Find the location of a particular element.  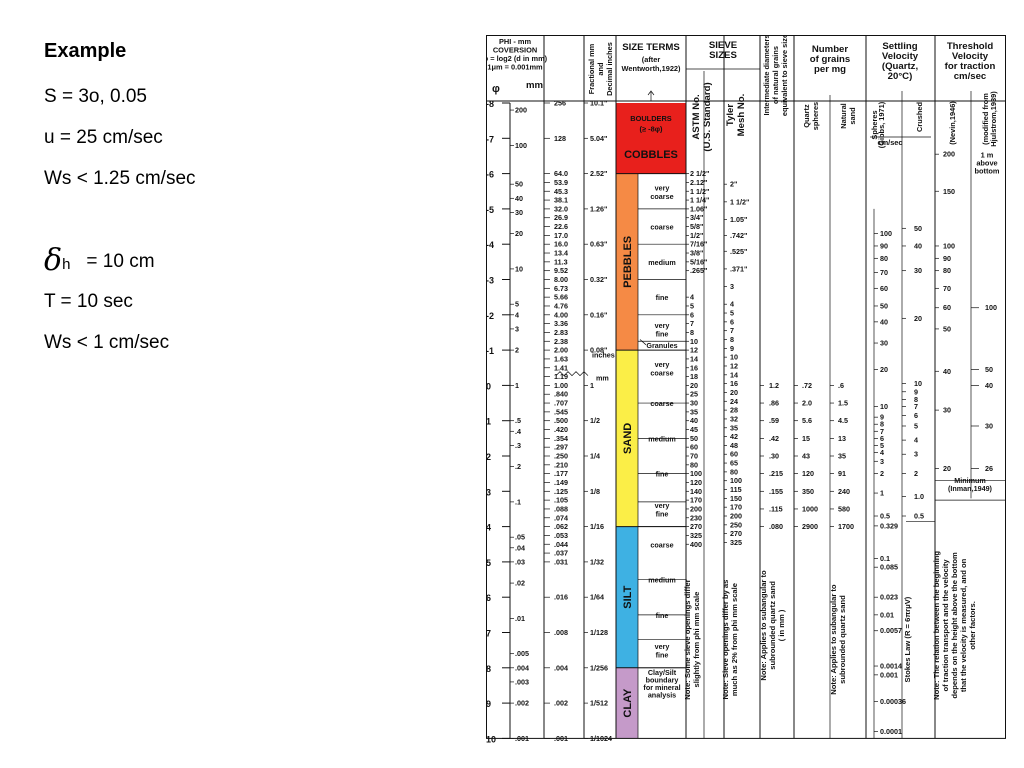

tyler-value-17: 20 is located at coordinates (734, 392).